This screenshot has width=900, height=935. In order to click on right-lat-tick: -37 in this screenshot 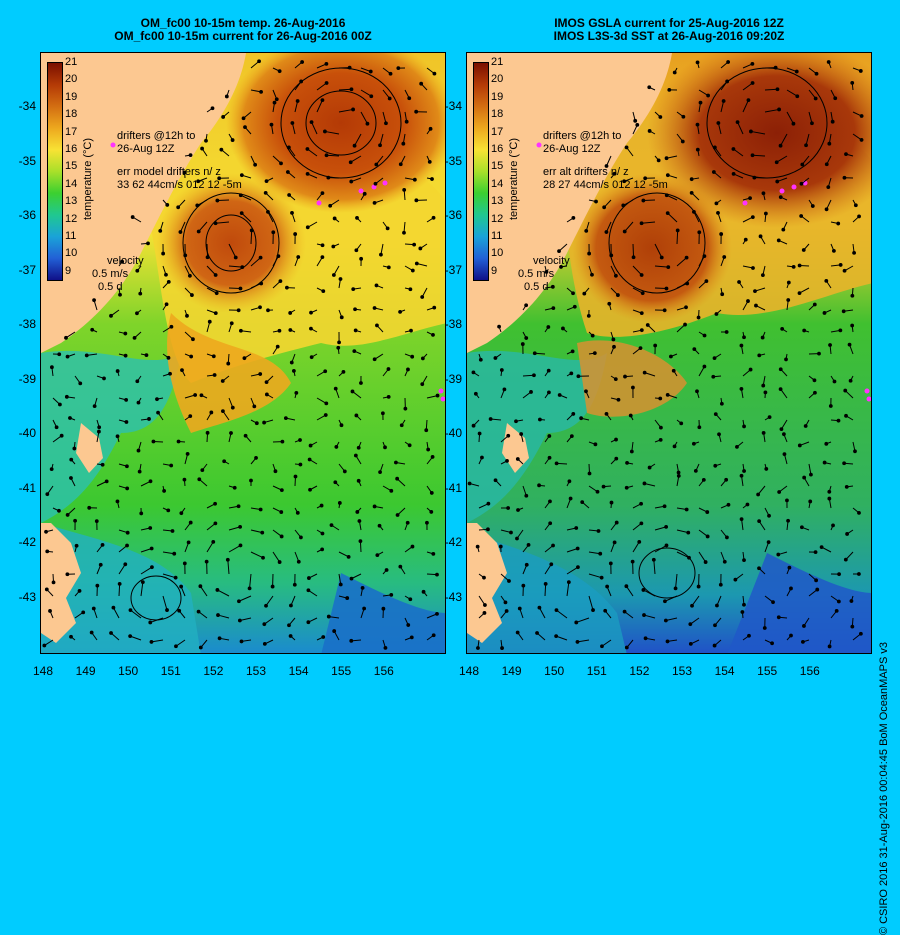, I will do `click(444, 270)`.